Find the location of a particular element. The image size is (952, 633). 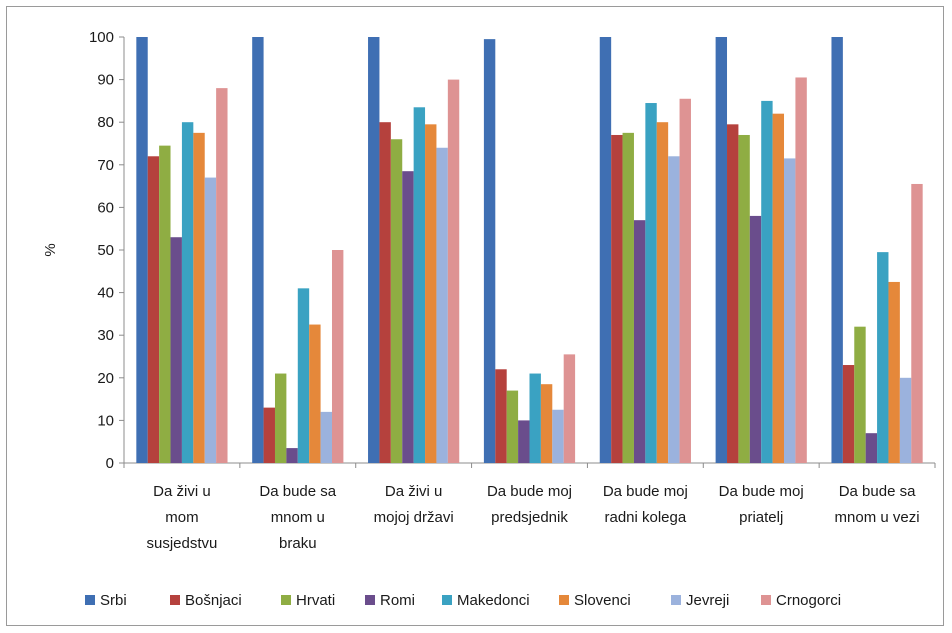

y-tick-label: 100 is located at coordinates (101, 37).